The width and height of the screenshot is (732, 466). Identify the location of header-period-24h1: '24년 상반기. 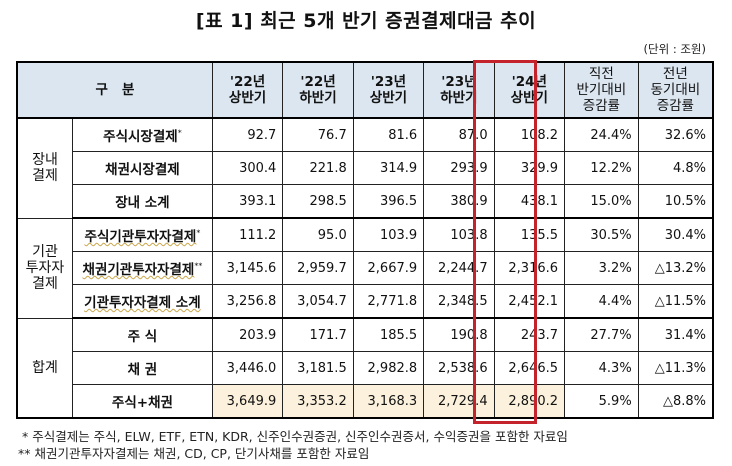
(529, 90).